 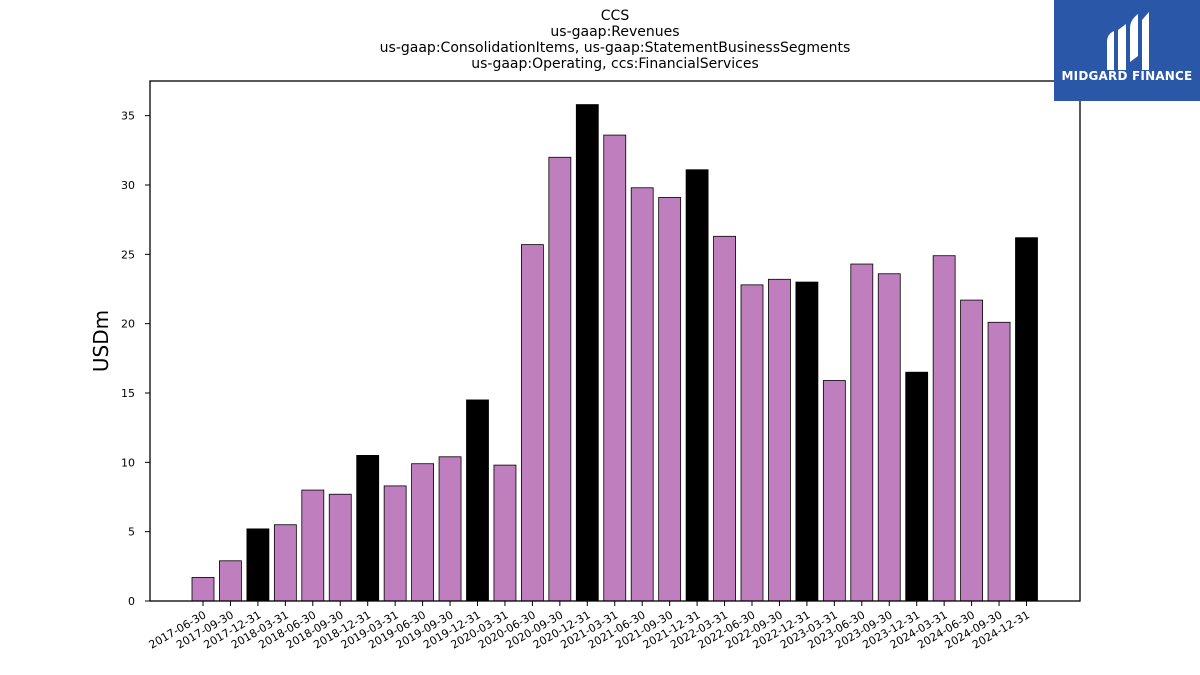 I want to click on y-tick-label: 0, so click(x=131, y=601).